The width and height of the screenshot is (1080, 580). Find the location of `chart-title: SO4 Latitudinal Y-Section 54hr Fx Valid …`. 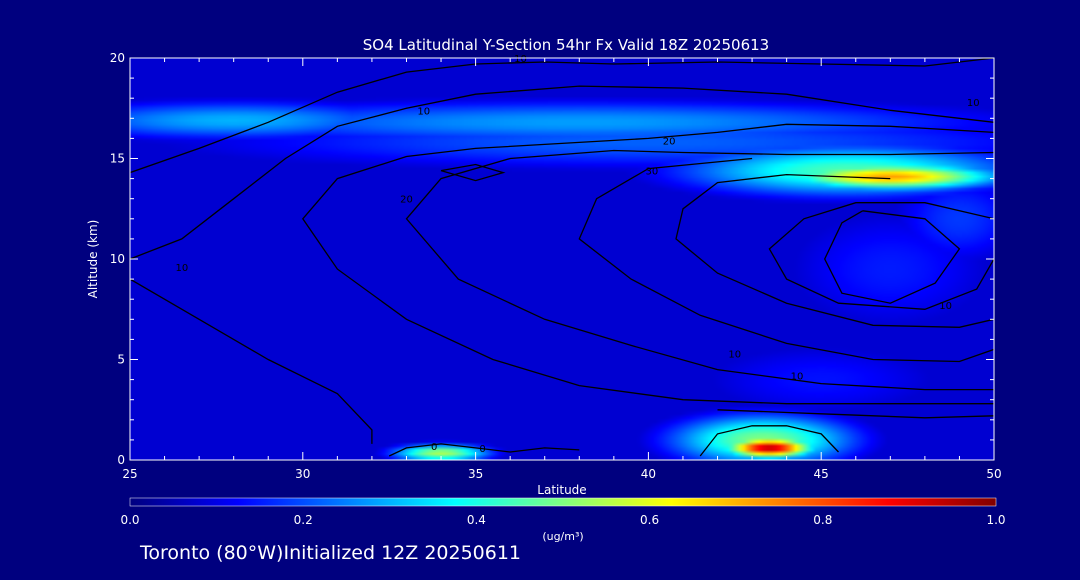

chart-title: SO4 Latitudinal Y-Section 54hr Fx Valid … is located at coordinates (566, 45).